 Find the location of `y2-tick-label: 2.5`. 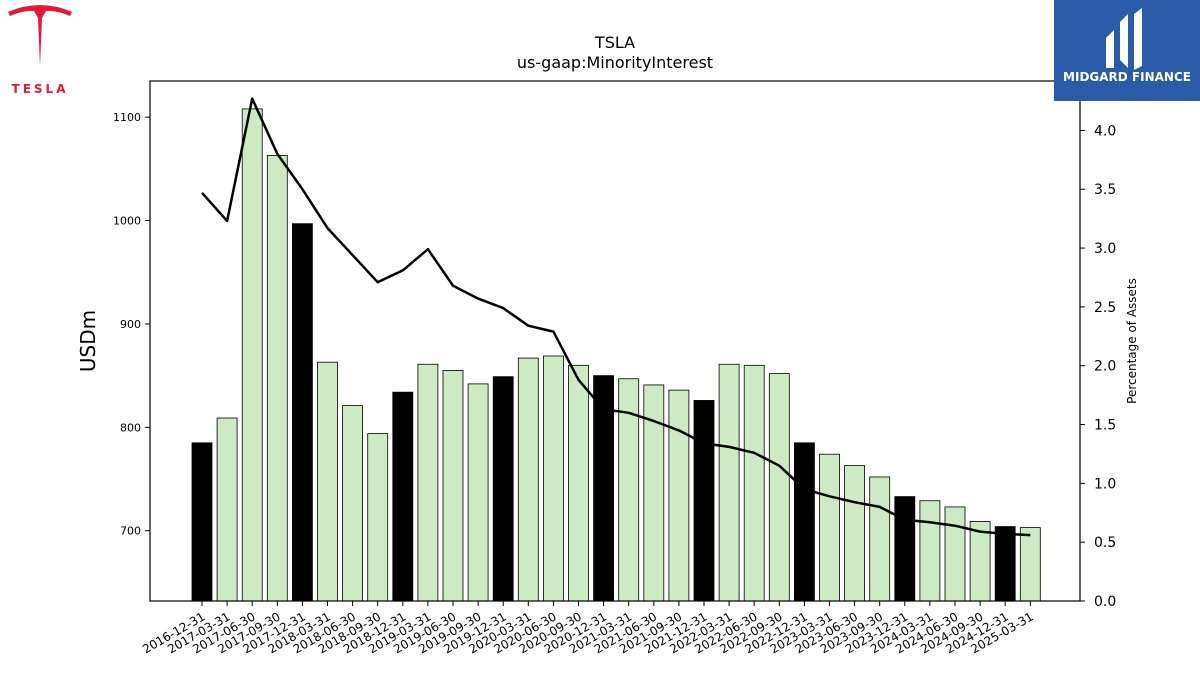

y2-tick-label: 2.5 is located at coordinates (1105, 308).